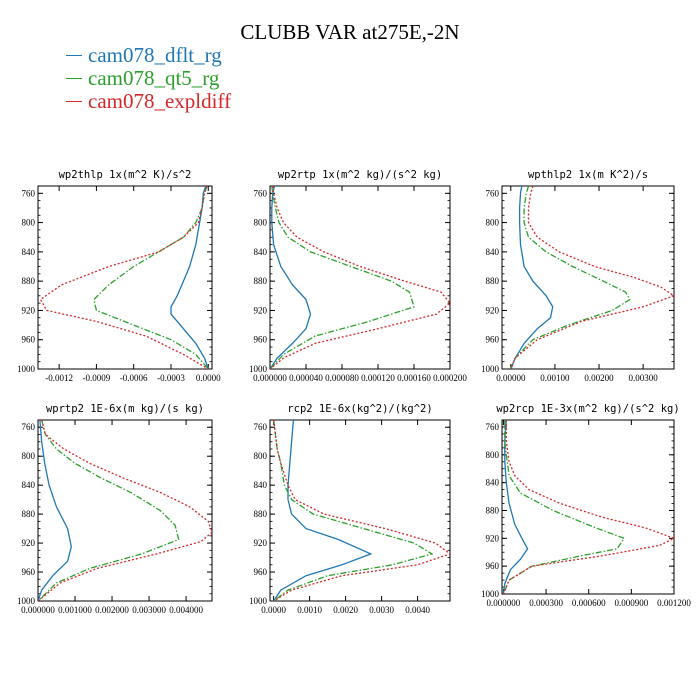 The height and width of the screenshot is (700, 700). What do you see at coordinates (154, 78) in the screenshot?
I see `legend-label: cam078_qt5_rg` at bounding box center [154, 78].